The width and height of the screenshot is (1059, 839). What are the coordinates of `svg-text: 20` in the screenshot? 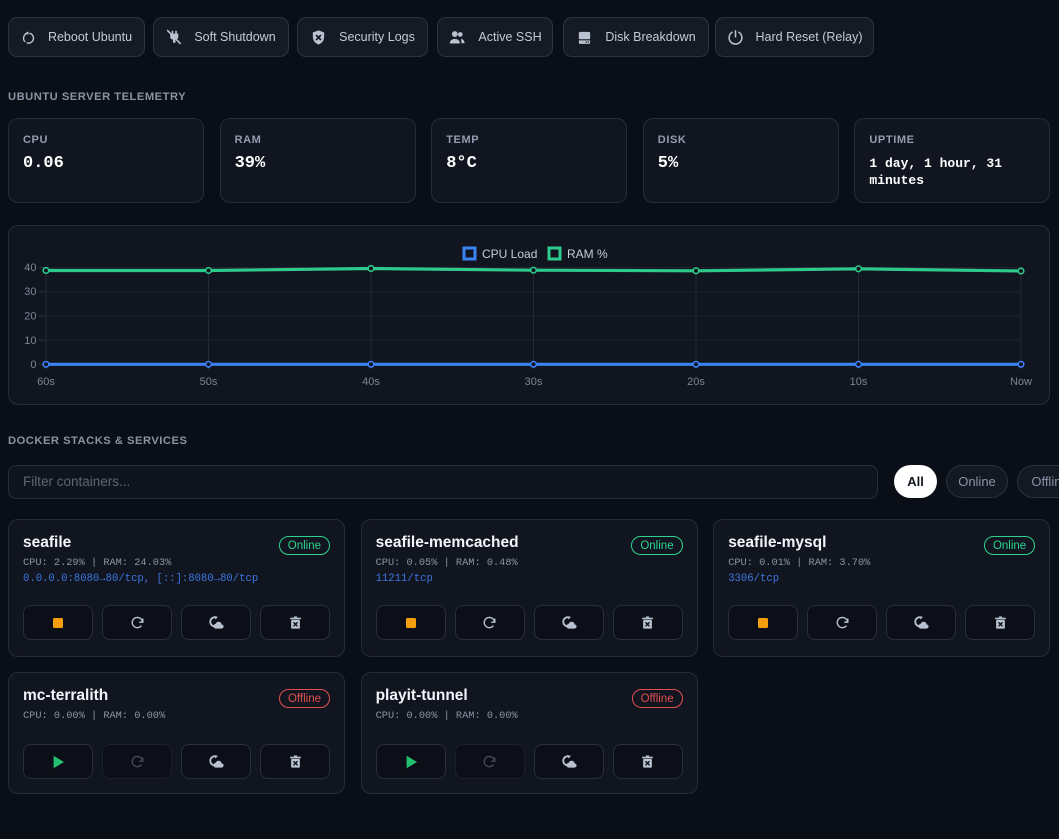 It's located at (30, 317).